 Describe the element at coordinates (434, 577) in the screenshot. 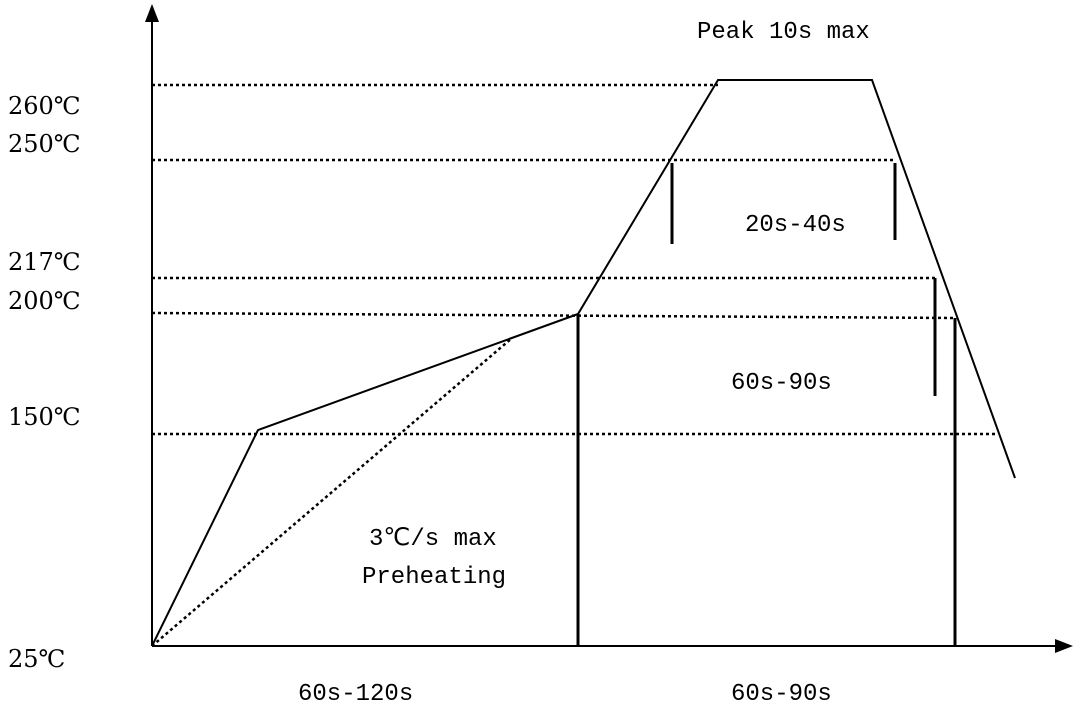

I see `preheating-label: Preheating` at that location.